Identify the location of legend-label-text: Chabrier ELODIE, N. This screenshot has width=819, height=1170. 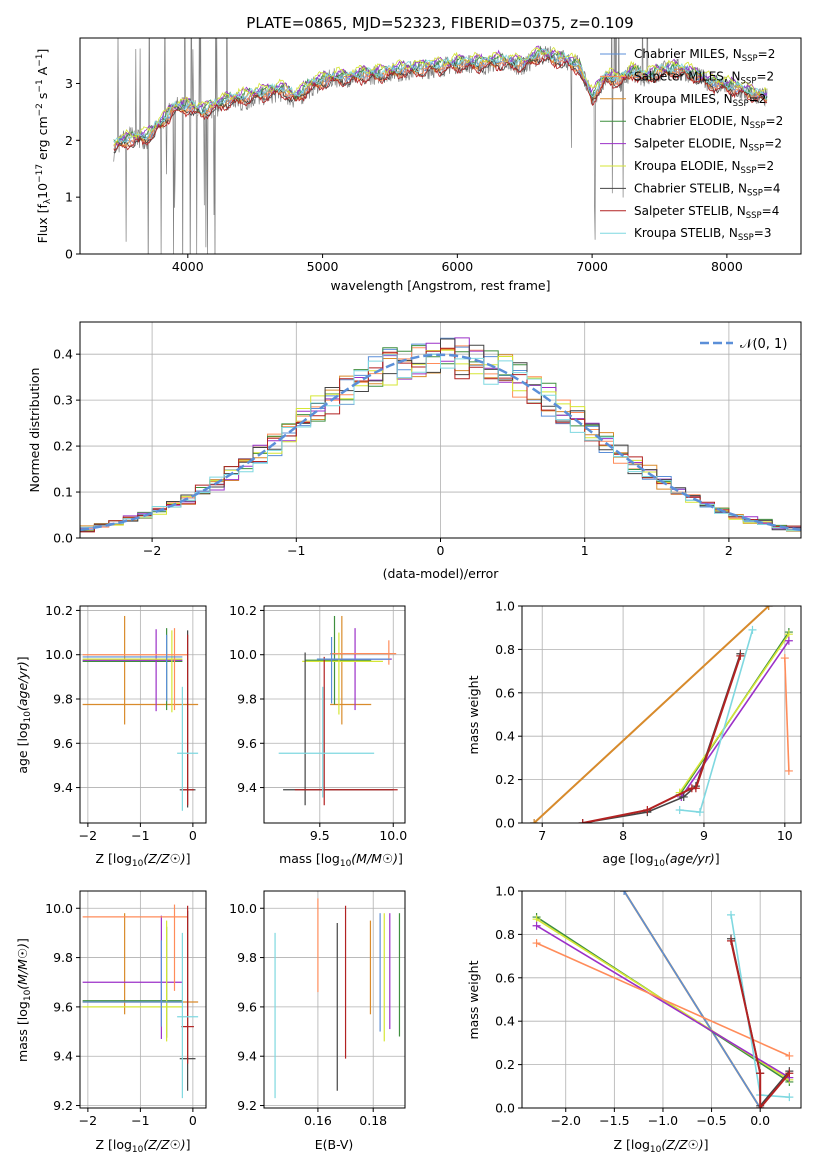
(692, 121).